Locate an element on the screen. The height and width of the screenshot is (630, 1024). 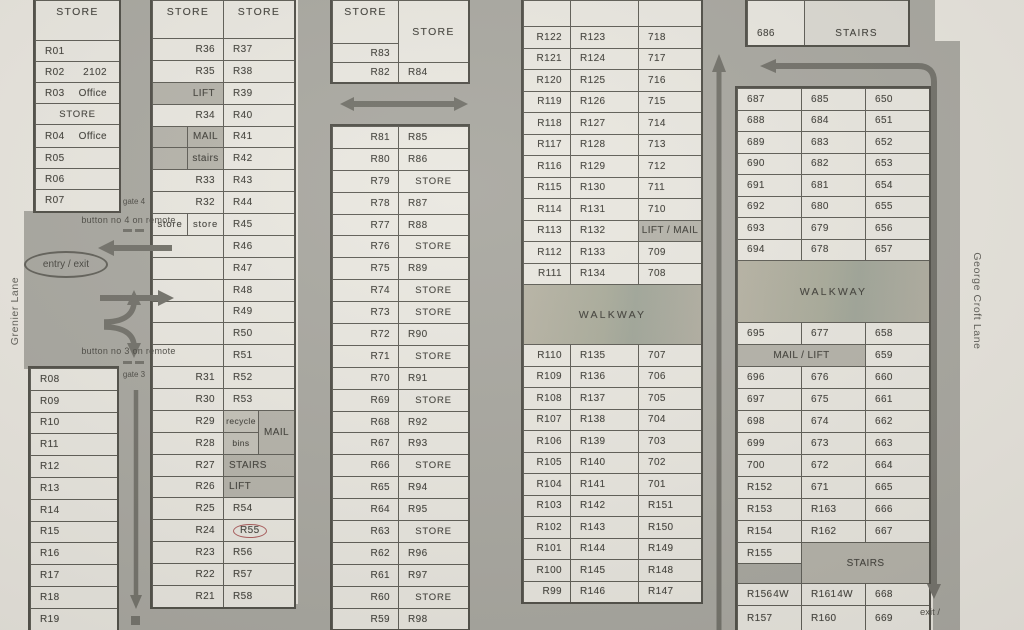
cell-686: 686 is located at coordinates (775, 22).